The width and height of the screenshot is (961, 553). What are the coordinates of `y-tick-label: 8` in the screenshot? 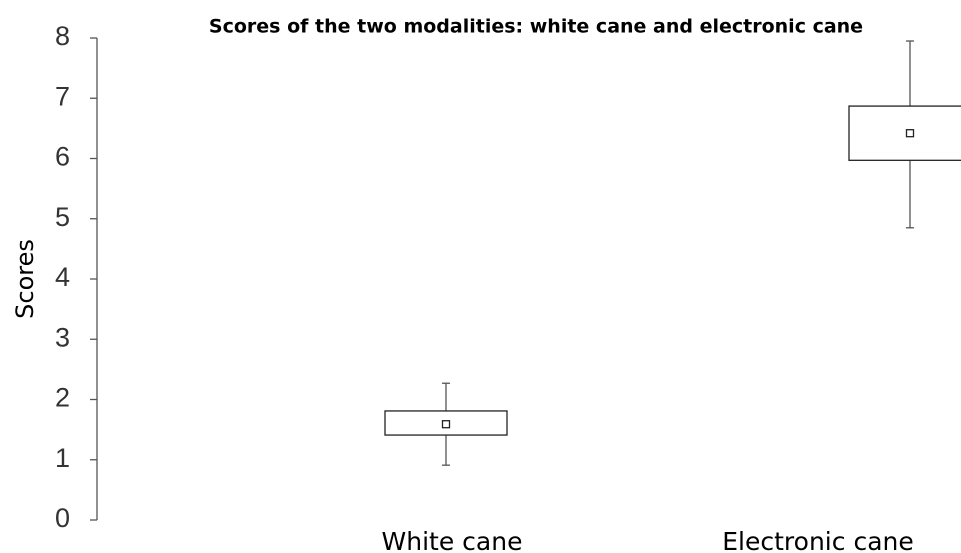 It's located at (62, 36).